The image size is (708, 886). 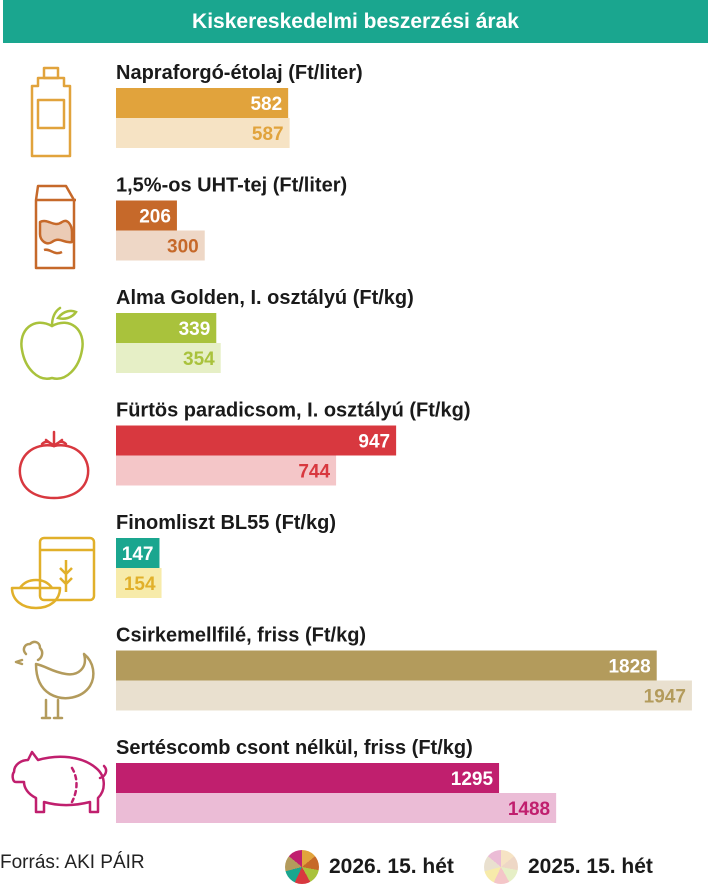 What do you see at coordinates (314, 472) in the screenshot?
I see `value-label-2025: 744` at bounding box center [314, 472].